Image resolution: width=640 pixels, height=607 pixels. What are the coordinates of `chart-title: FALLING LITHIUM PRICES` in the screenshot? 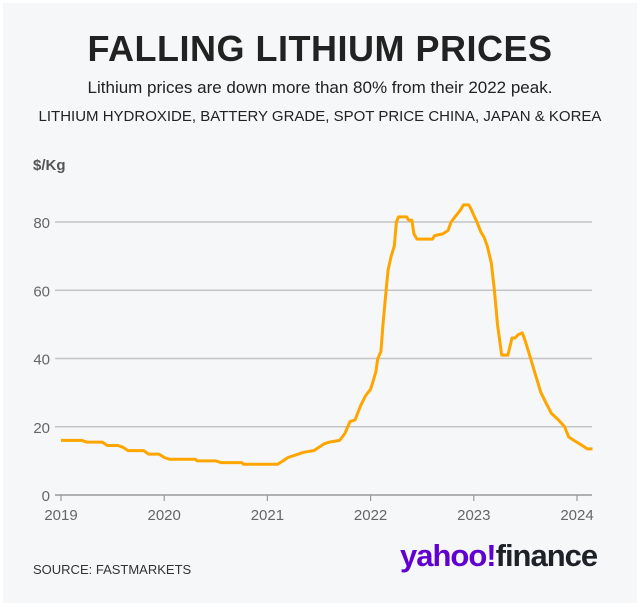 It's located at (320, 48).